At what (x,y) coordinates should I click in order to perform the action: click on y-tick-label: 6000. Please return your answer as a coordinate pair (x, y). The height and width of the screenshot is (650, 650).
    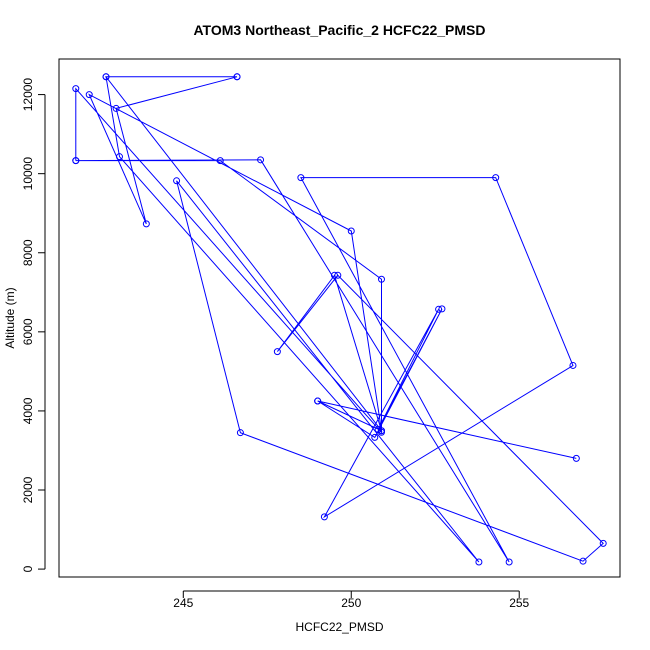
    Looking at the image, I should click on (28, 331).